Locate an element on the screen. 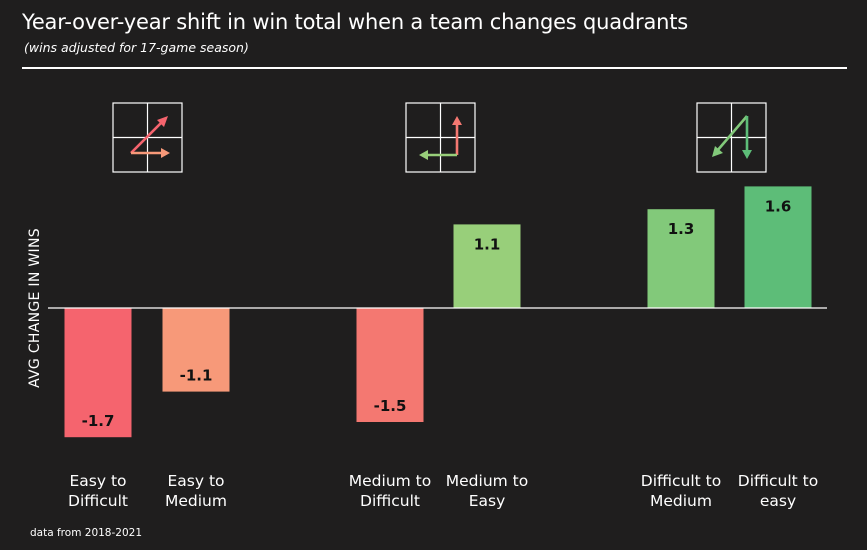 This screenshot has width=867, height=550. arrow-up-and-left-icon is located at coordinates (440, 137).